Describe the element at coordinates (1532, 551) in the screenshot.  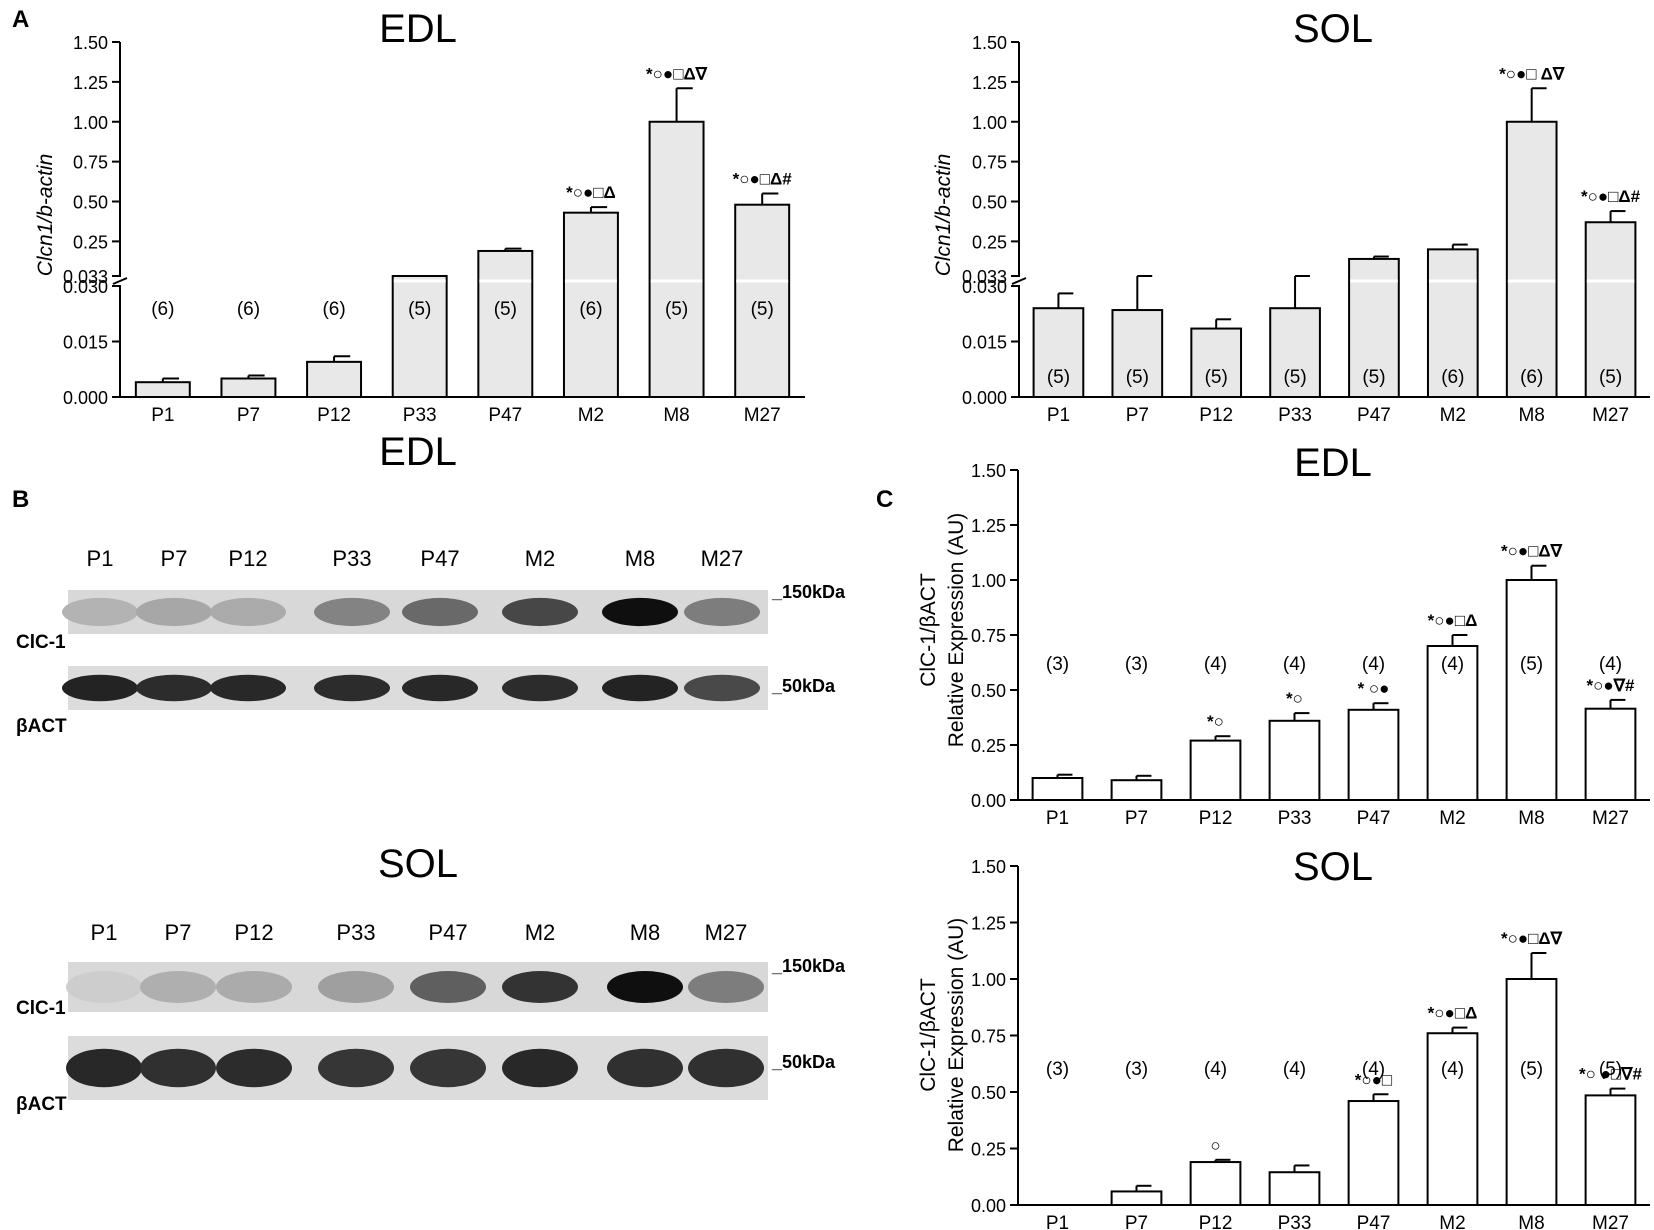
I see `significance-annotation: *○●□Δ∇` at that location.